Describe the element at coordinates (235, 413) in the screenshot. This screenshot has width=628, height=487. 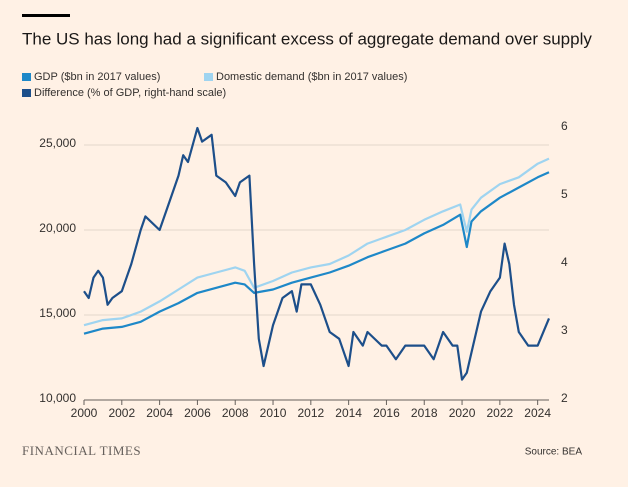
I see `x-tick-label: 2008` at that location.